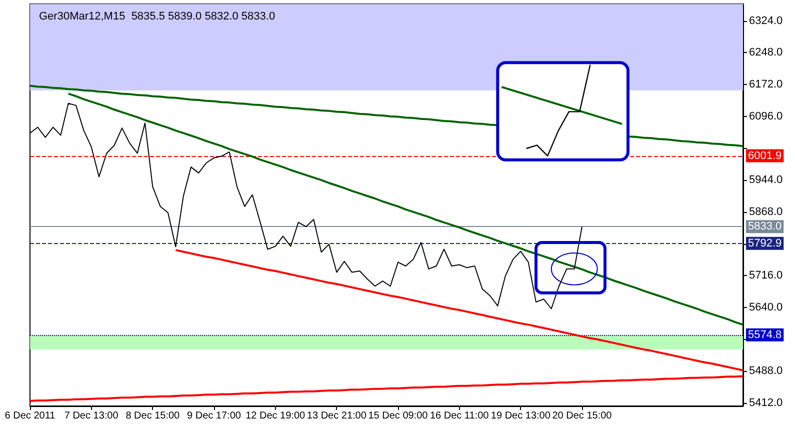  I want to click on y-tick-label: 5488.0, so click(766, 371).